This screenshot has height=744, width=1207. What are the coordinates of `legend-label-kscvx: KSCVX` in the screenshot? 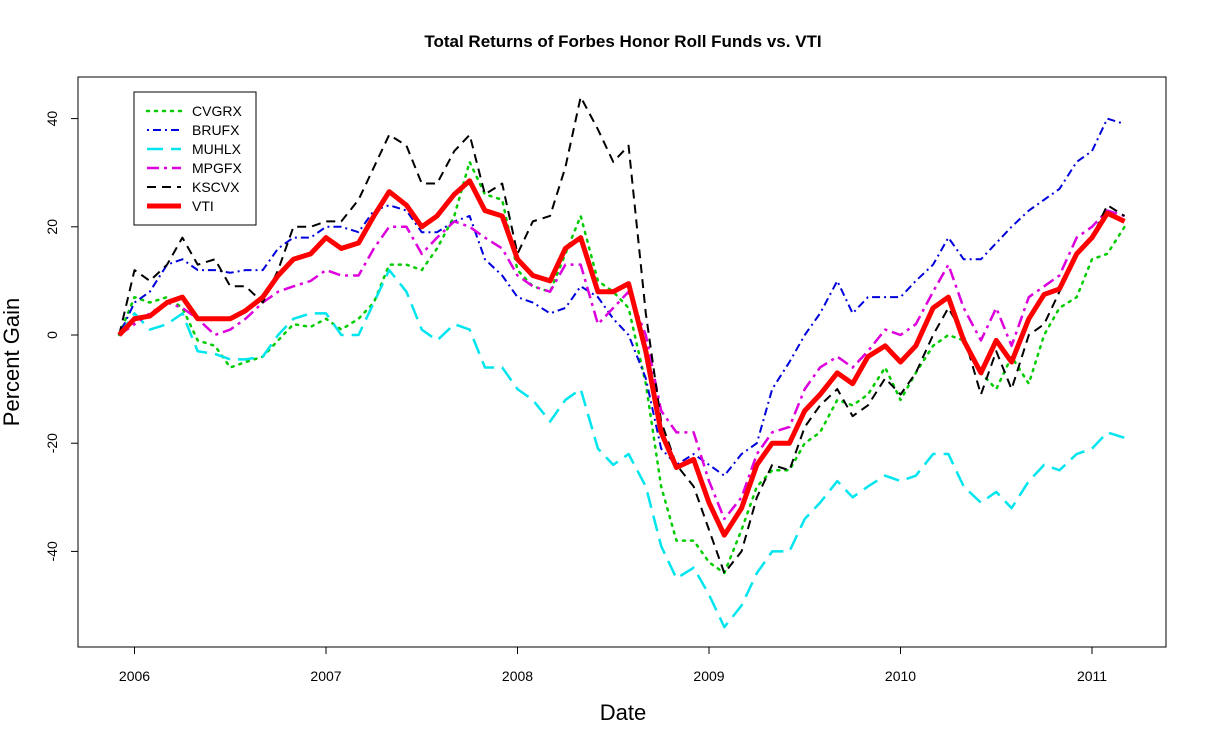 It's located at (216, 187).